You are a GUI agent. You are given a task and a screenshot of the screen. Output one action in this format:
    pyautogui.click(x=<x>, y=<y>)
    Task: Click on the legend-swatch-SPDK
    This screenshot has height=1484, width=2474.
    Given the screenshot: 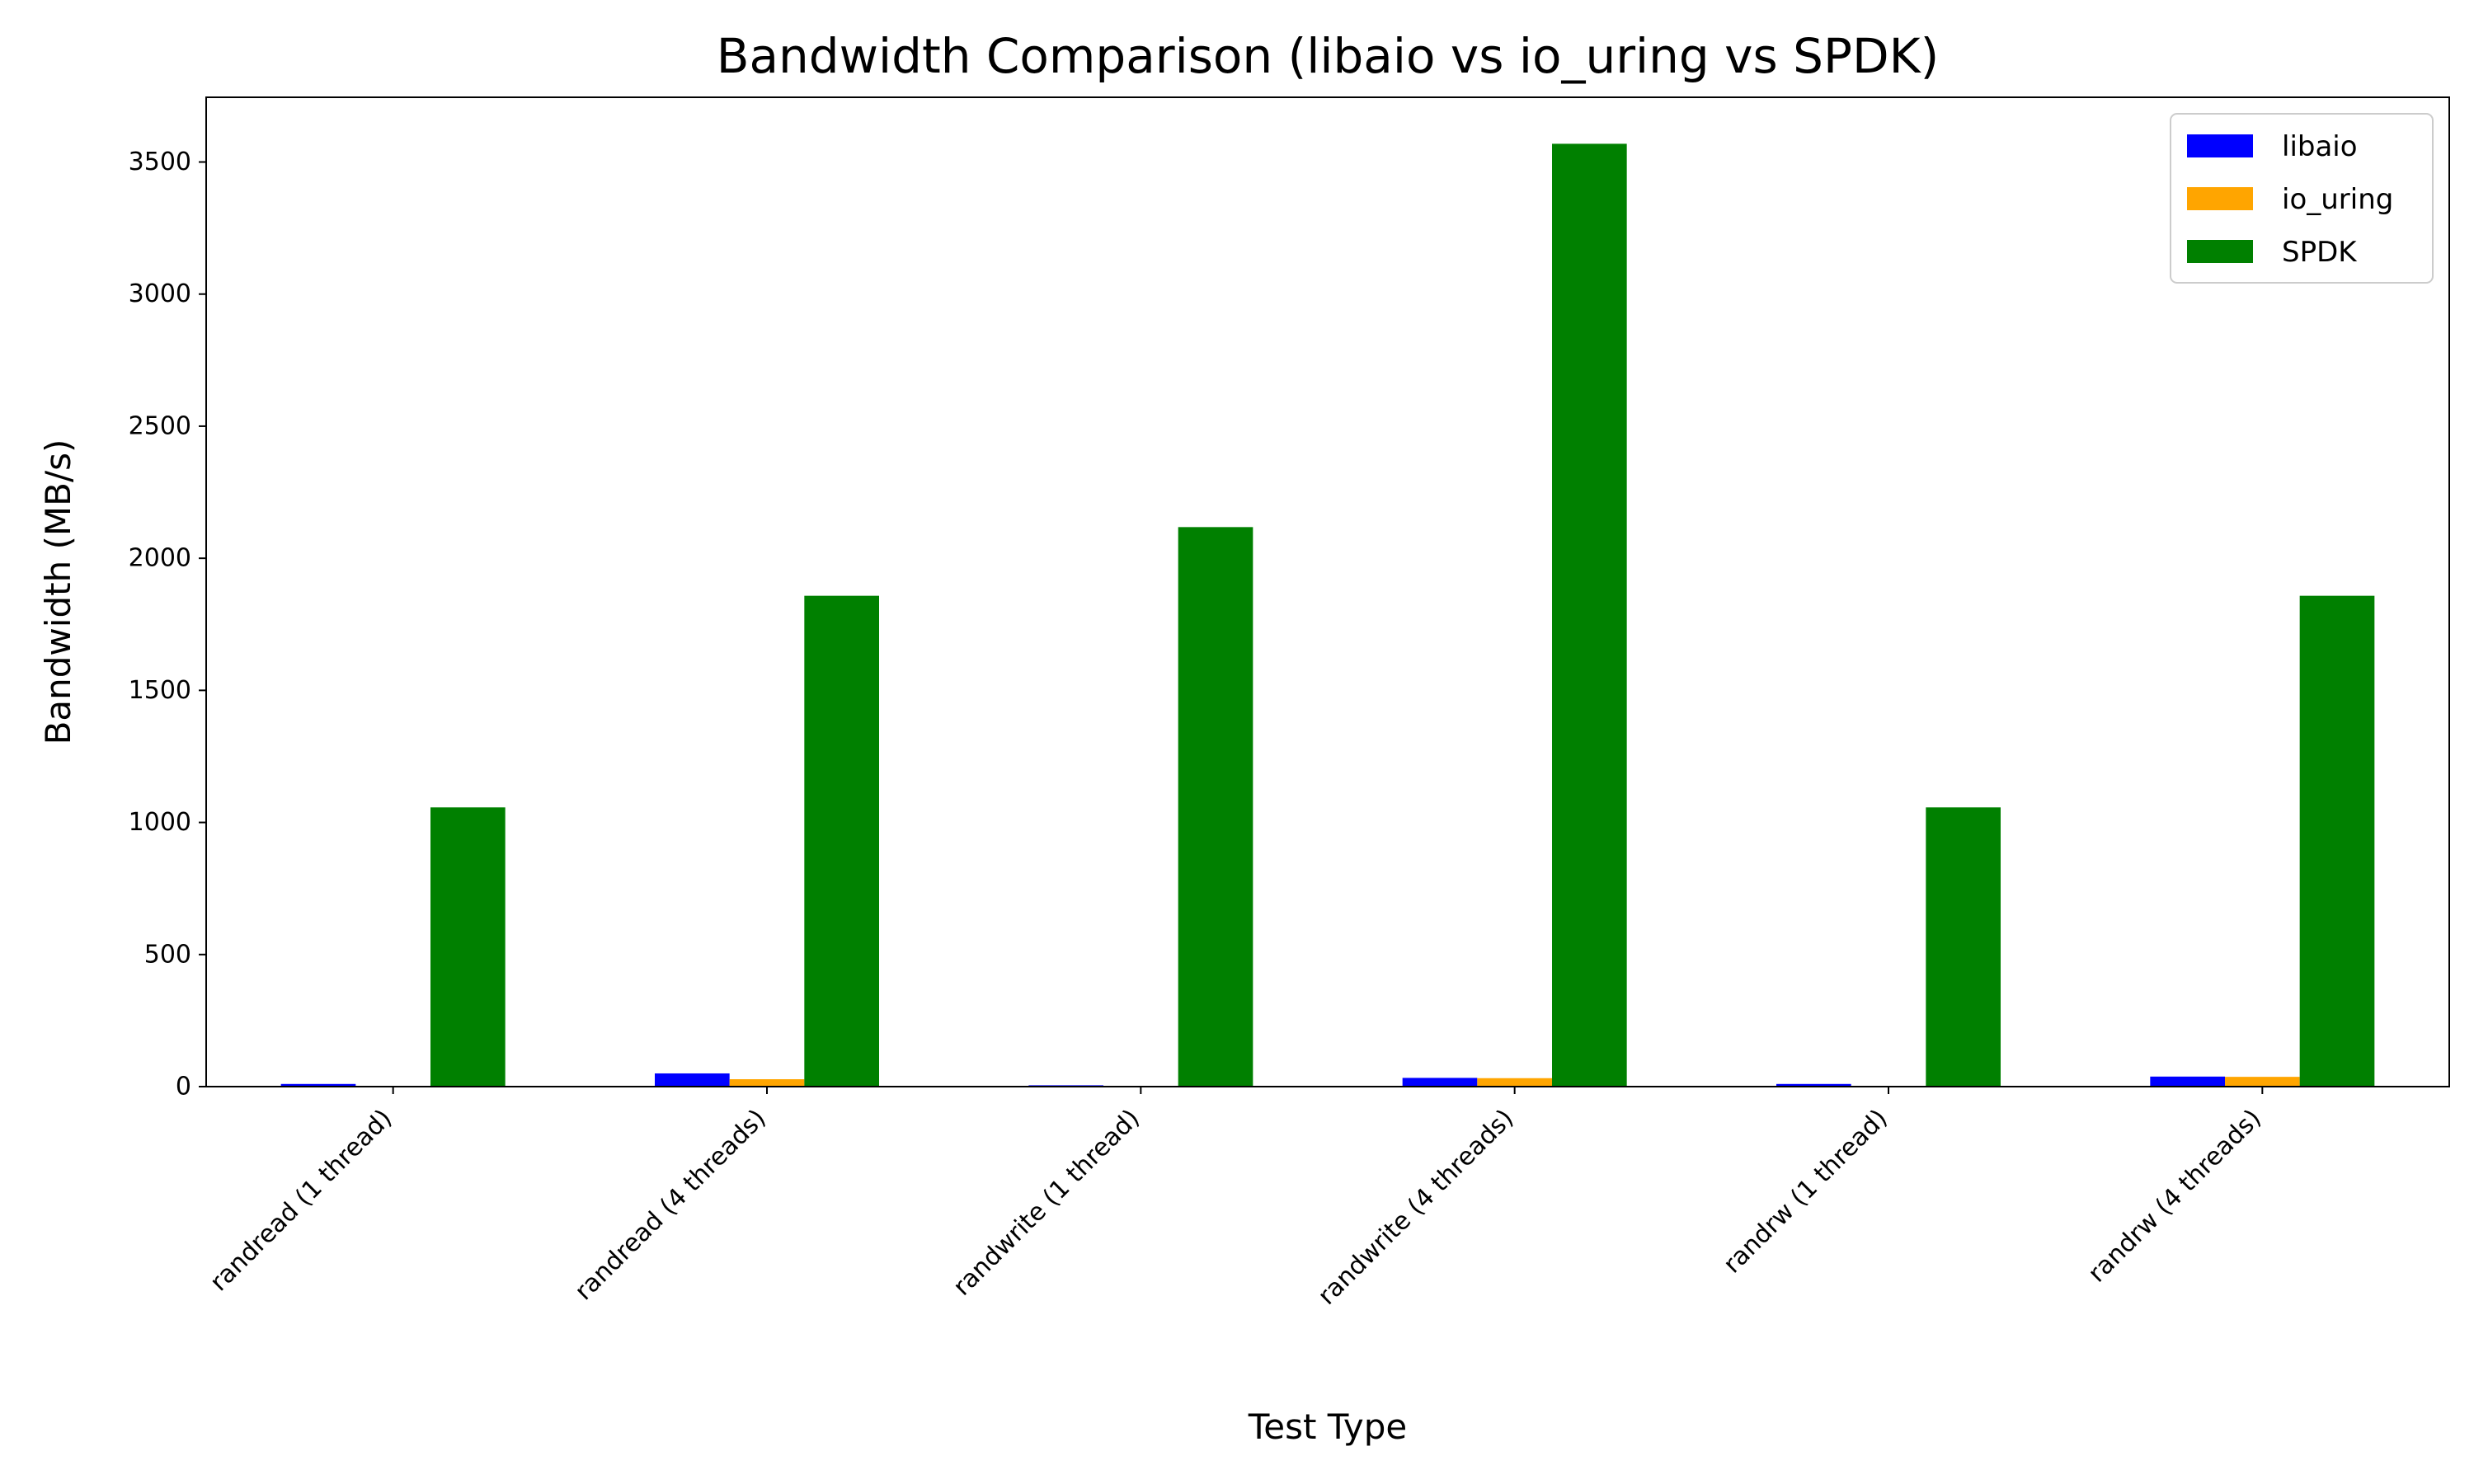 What is the action you would take?
    pyautogui.click(x=2220, y=251)
    